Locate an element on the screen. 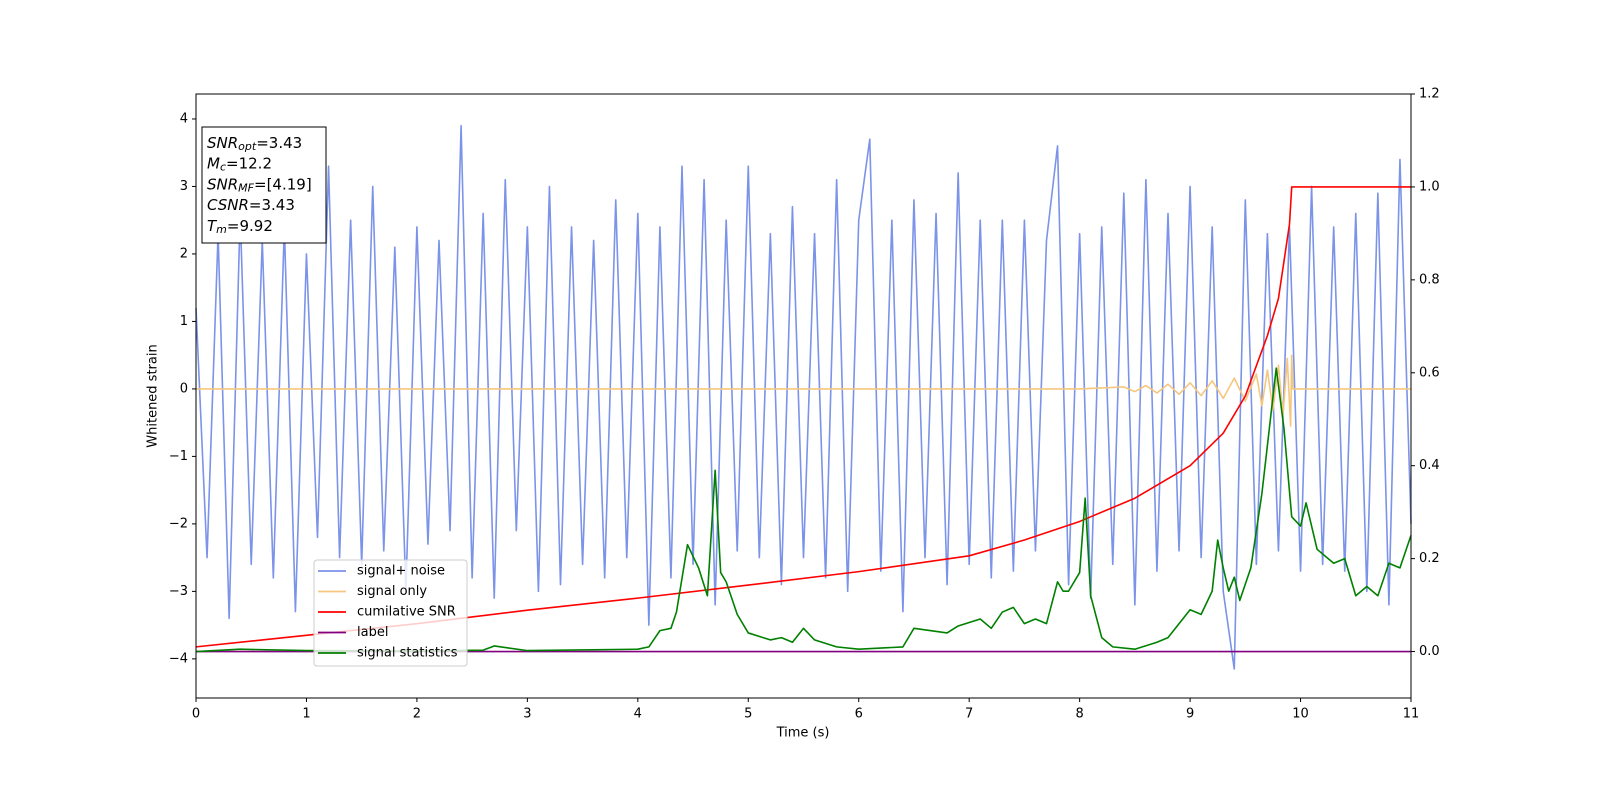 This screenshot has width=1600, height=800. annotation-symbol: T is located at coordinates (212, 225).